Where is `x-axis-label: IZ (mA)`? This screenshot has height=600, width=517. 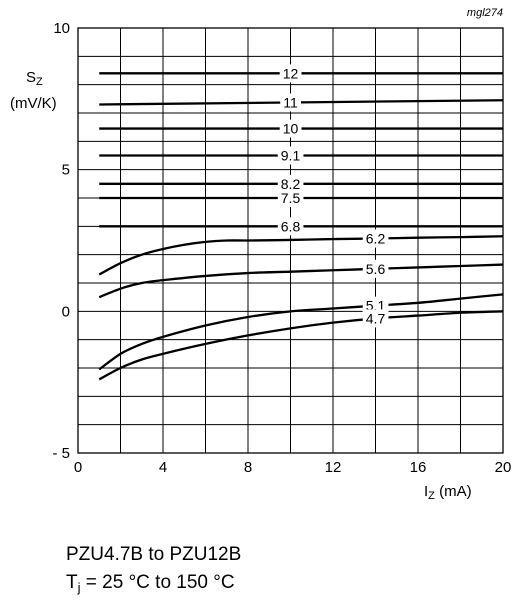
x-axis-label: IZ (mA) is located at coordinates (448, 492).